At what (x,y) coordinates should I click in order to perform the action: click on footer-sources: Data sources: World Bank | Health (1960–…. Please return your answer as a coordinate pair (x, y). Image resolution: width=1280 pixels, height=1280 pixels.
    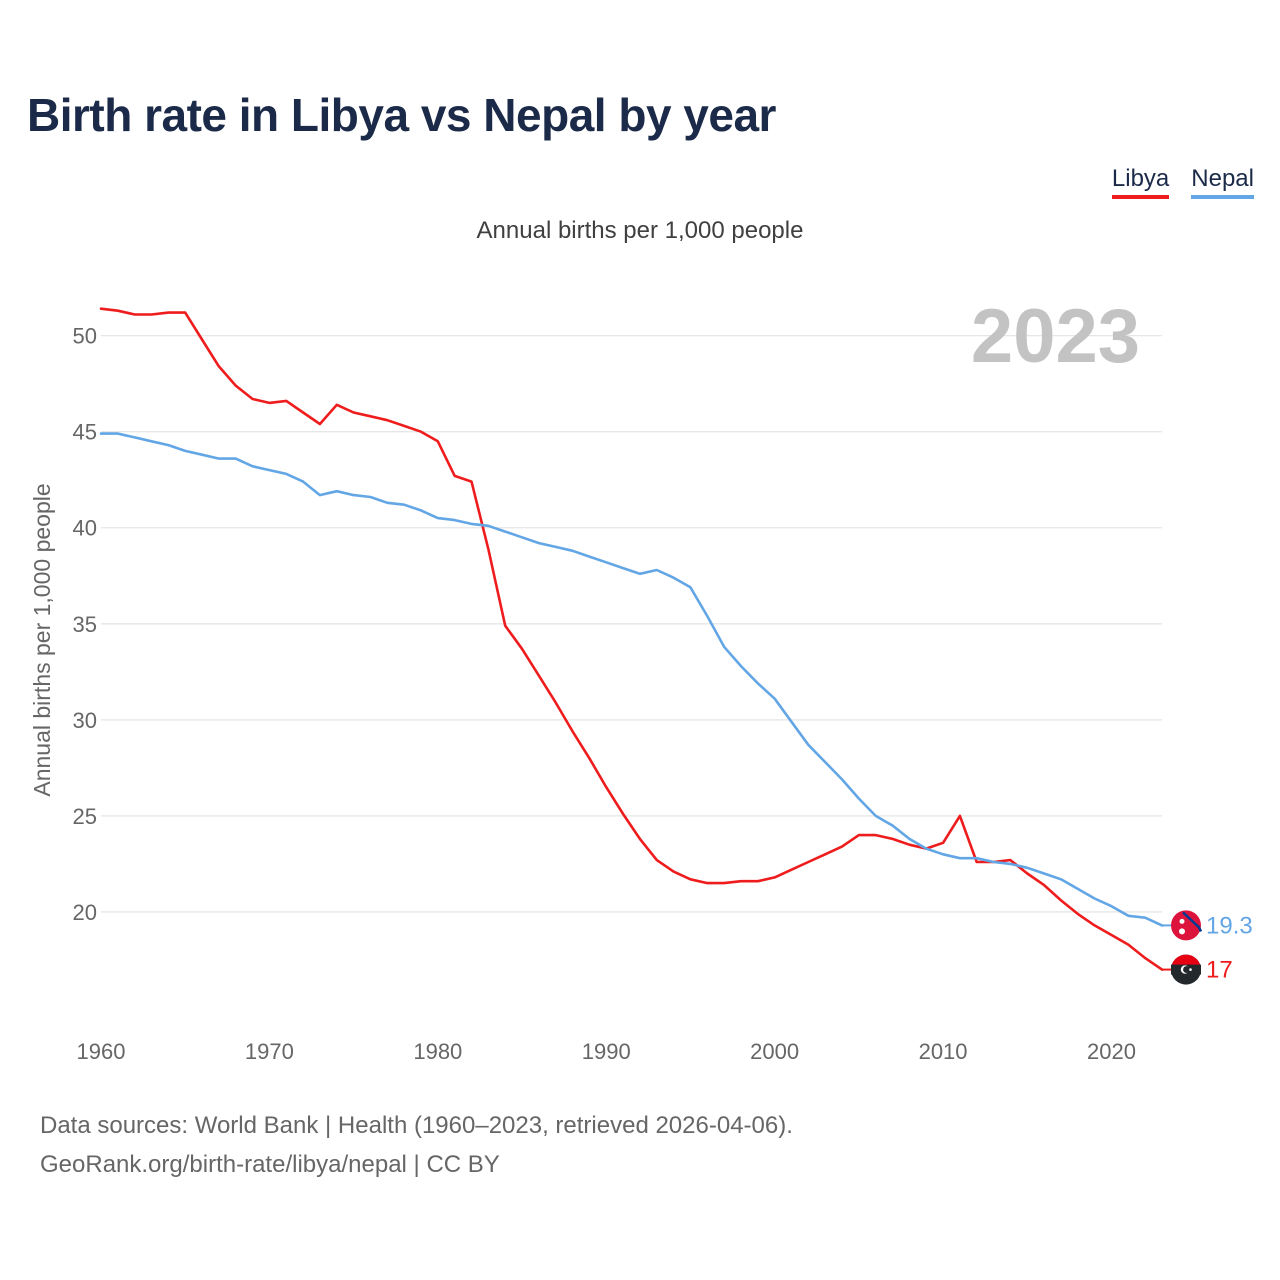
    Looking at the image, I should click on (416, 1125).